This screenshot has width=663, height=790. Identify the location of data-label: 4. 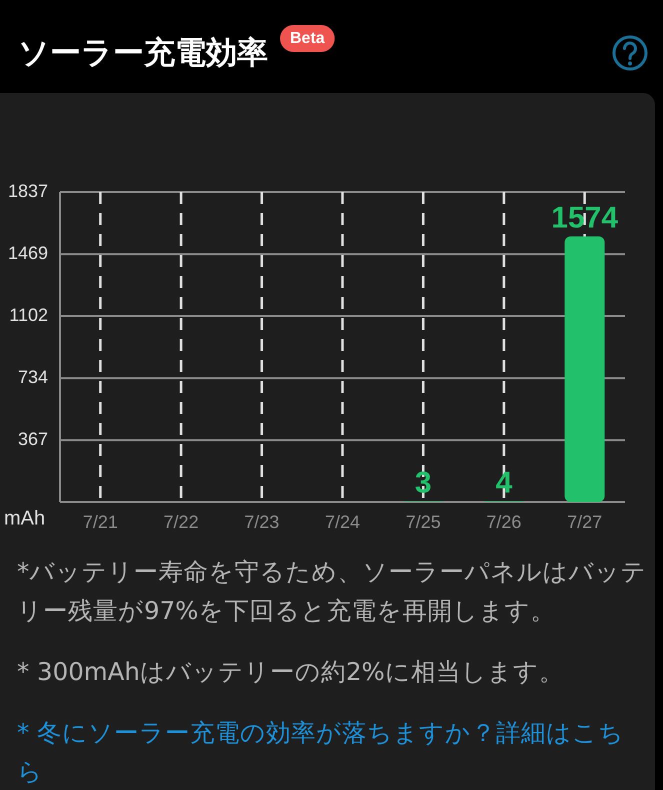
(504, 483).